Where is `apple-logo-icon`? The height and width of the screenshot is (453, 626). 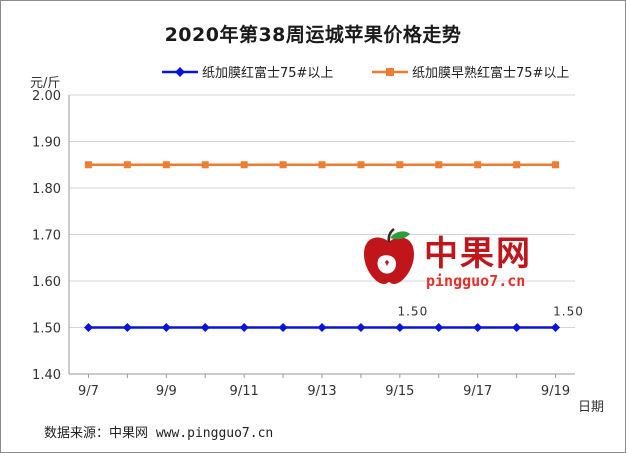 apple-logo-icon is located at coordinates (389, 256).